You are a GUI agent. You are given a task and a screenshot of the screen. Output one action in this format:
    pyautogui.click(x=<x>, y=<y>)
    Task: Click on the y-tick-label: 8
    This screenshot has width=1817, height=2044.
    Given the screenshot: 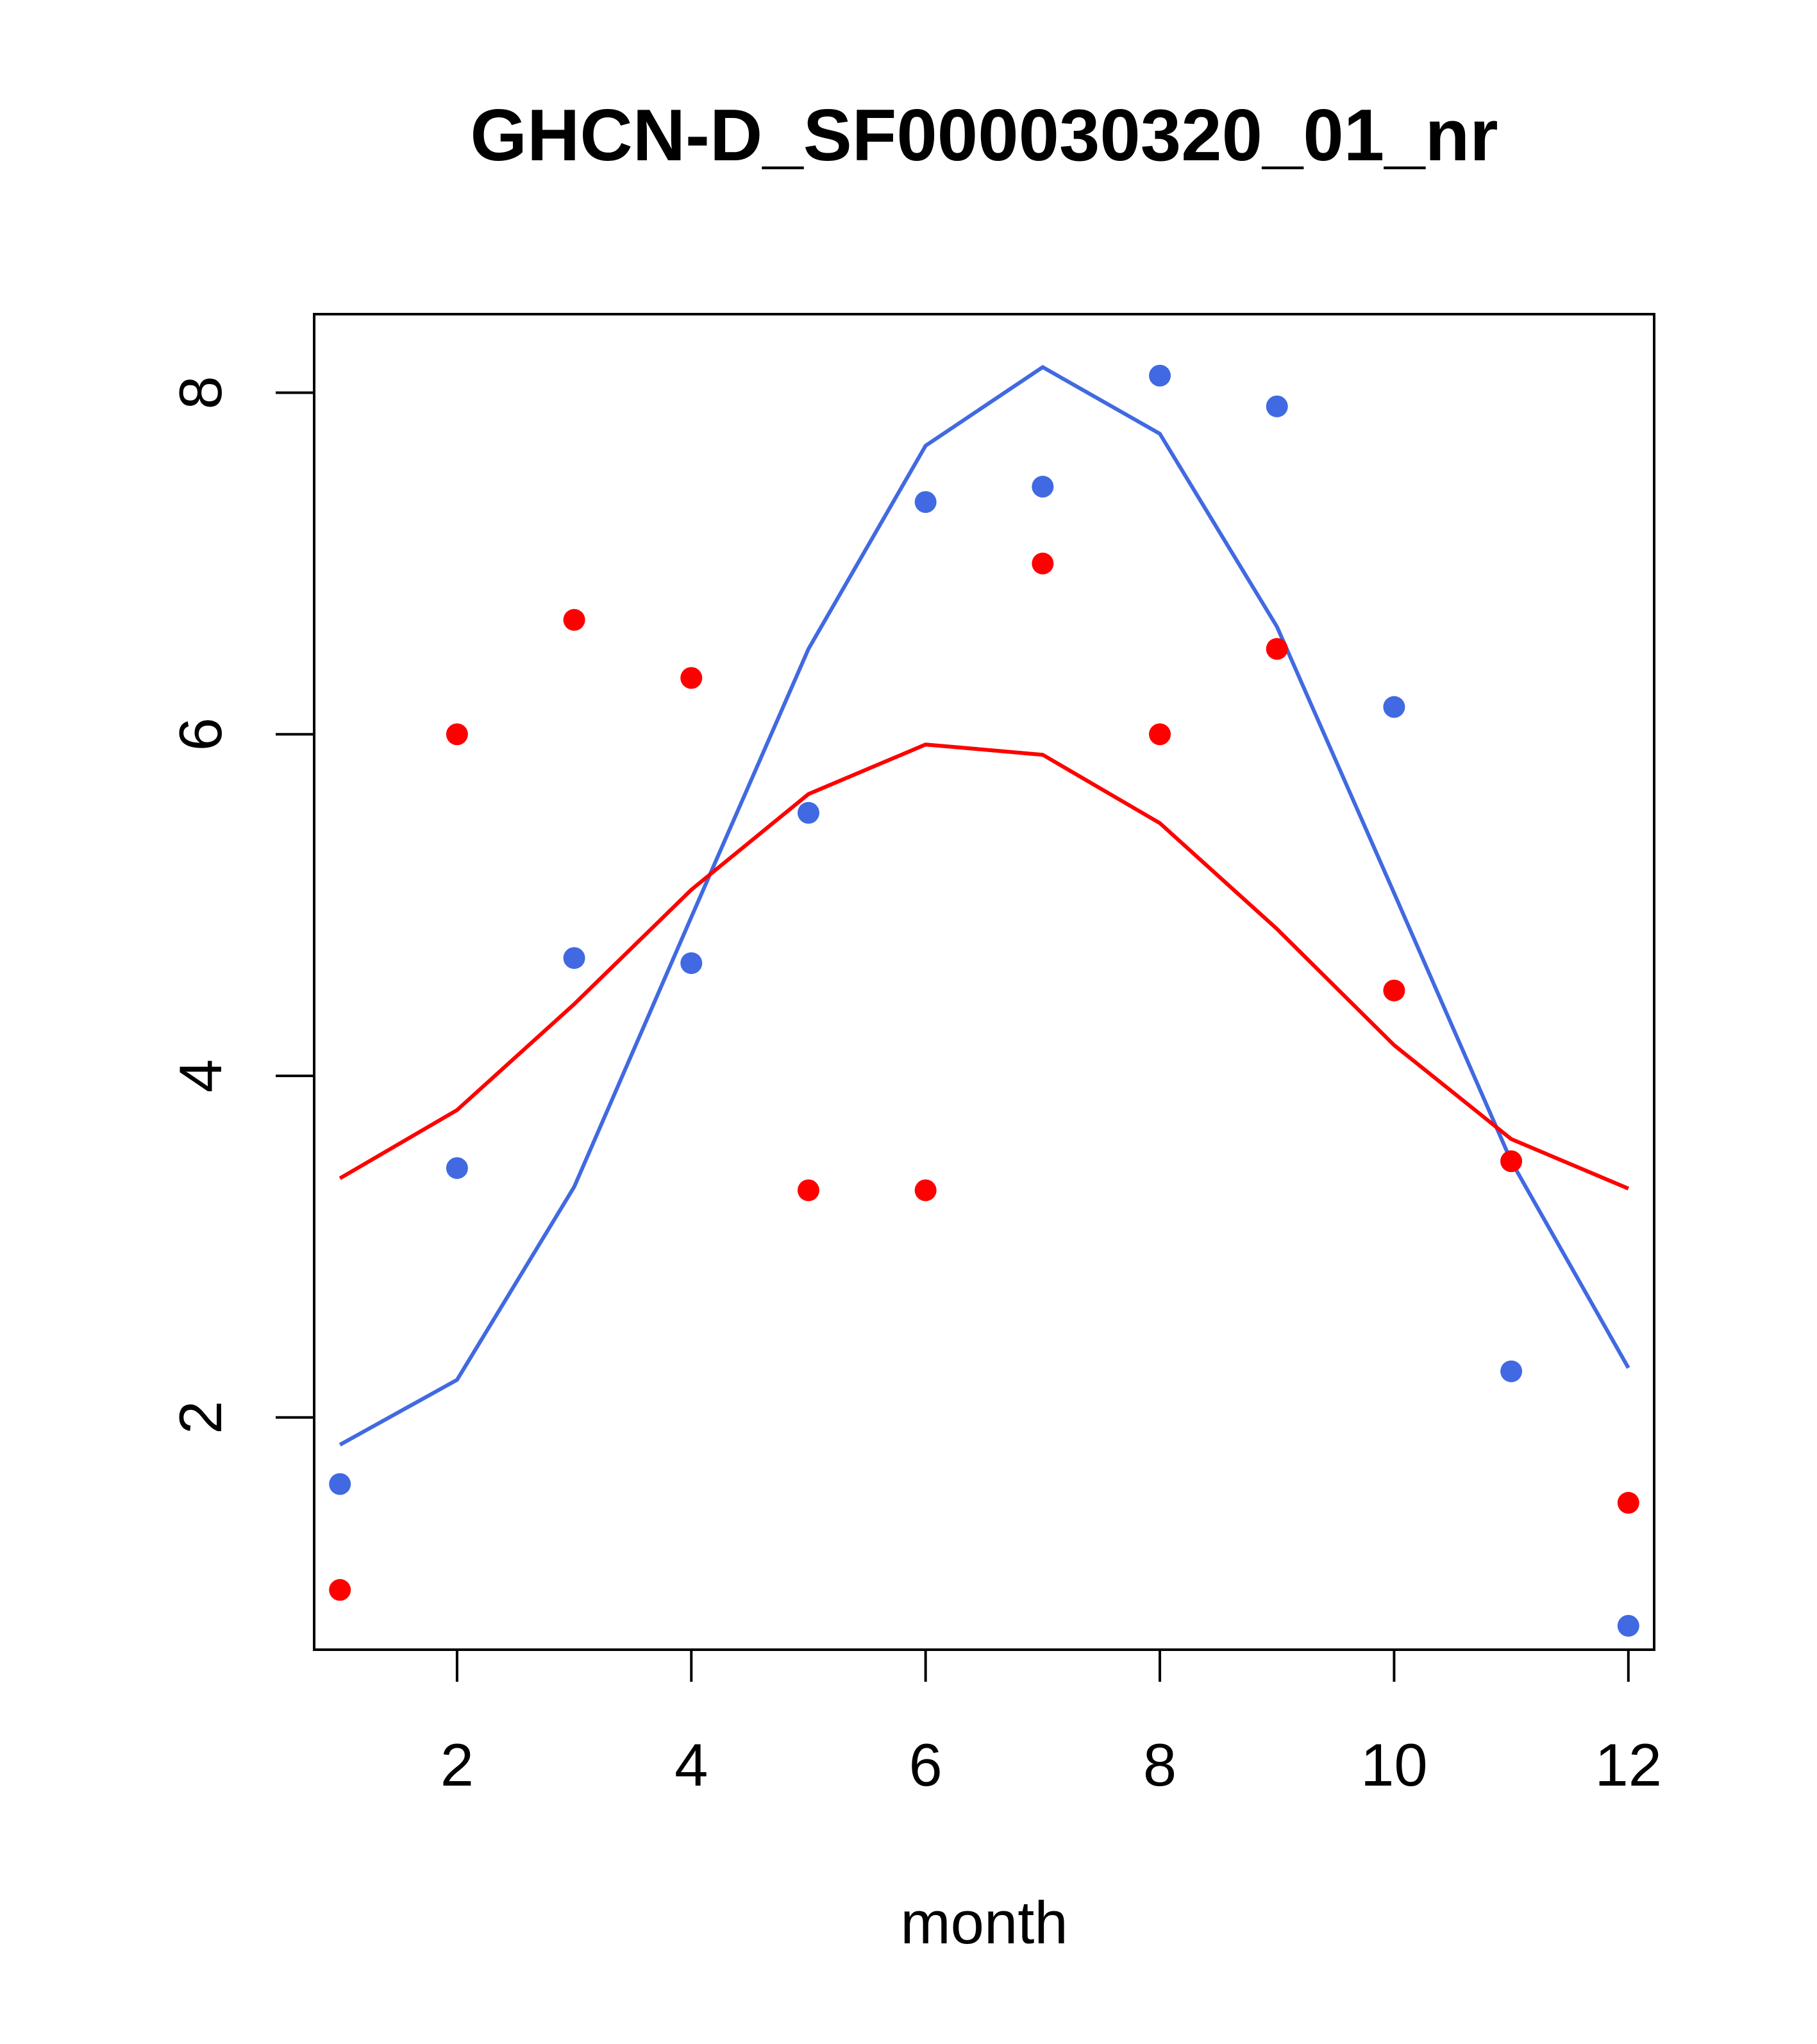 What is the action you would take?
    pyautogui.click(x=201, y=392)
    